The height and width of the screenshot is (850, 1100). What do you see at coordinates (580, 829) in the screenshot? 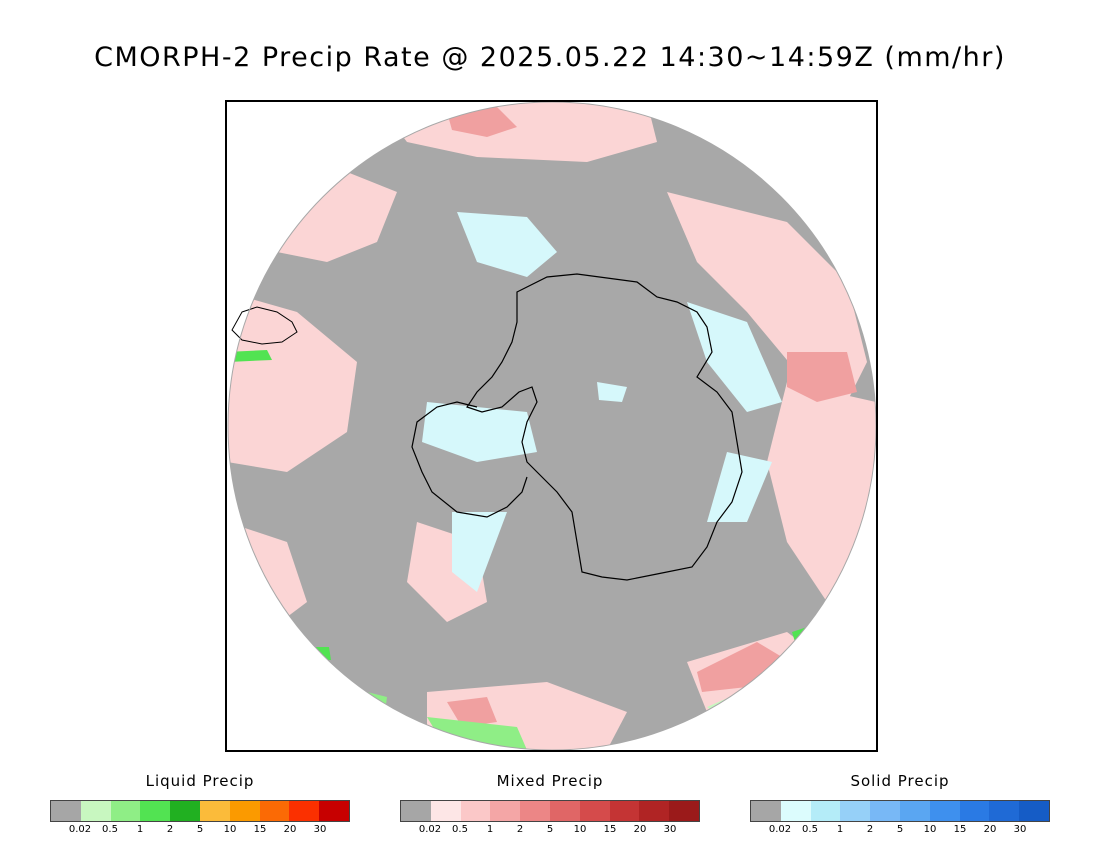
I see `mixed-tick-label: 10` at bounding box center [580, 829].